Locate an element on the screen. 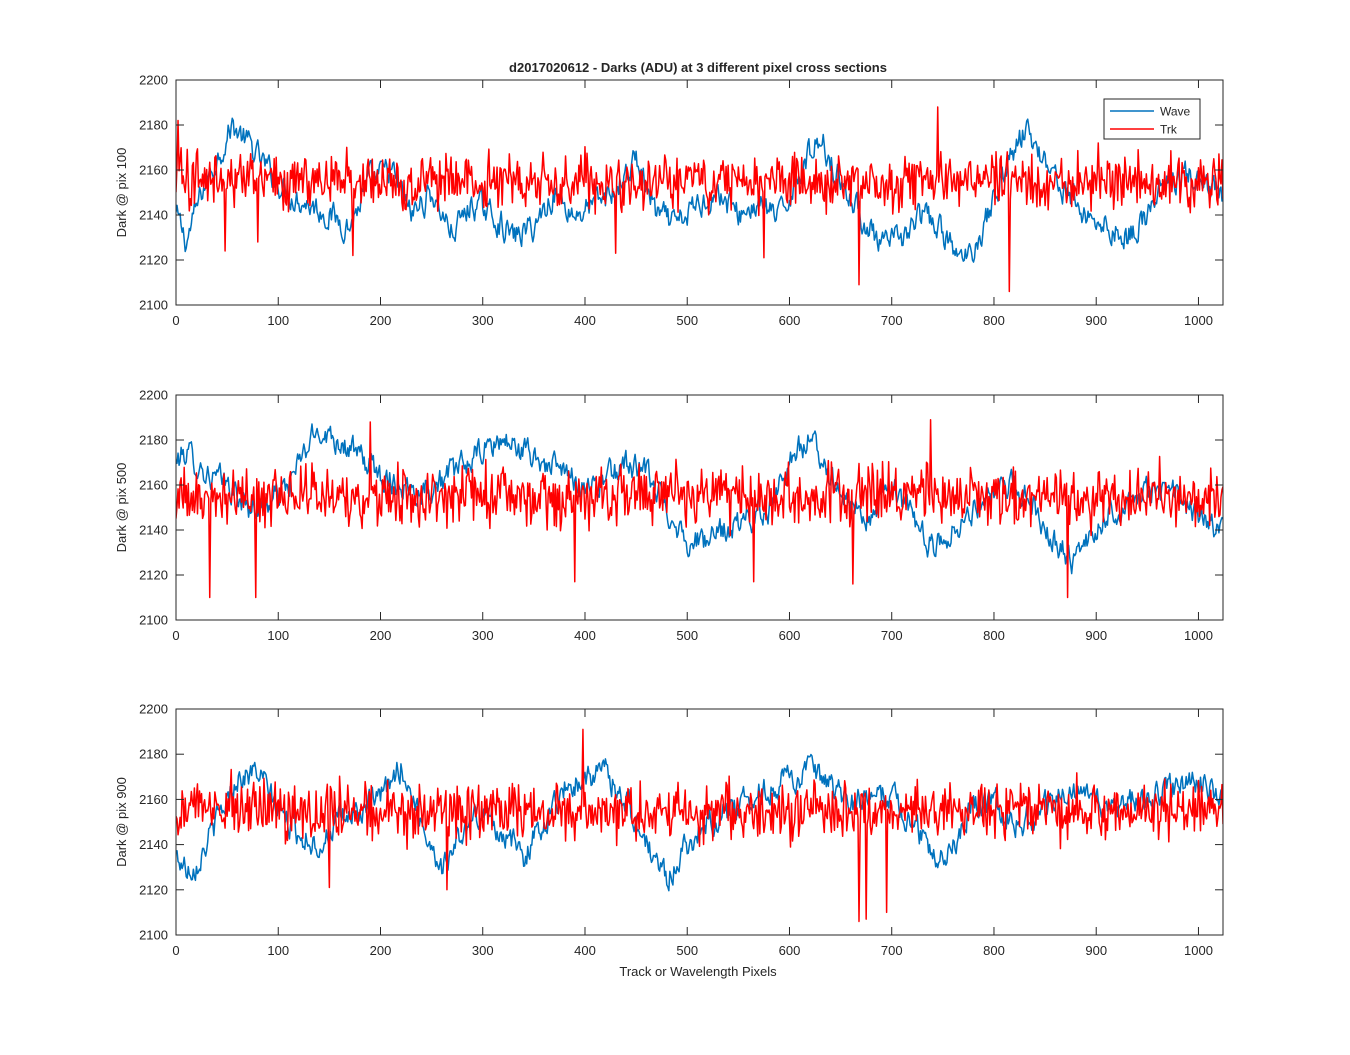 The height and width of the screenshot is (1055, 1350). y-axis-label: Dark @ pix 900 is located at coordinates (121, 822).